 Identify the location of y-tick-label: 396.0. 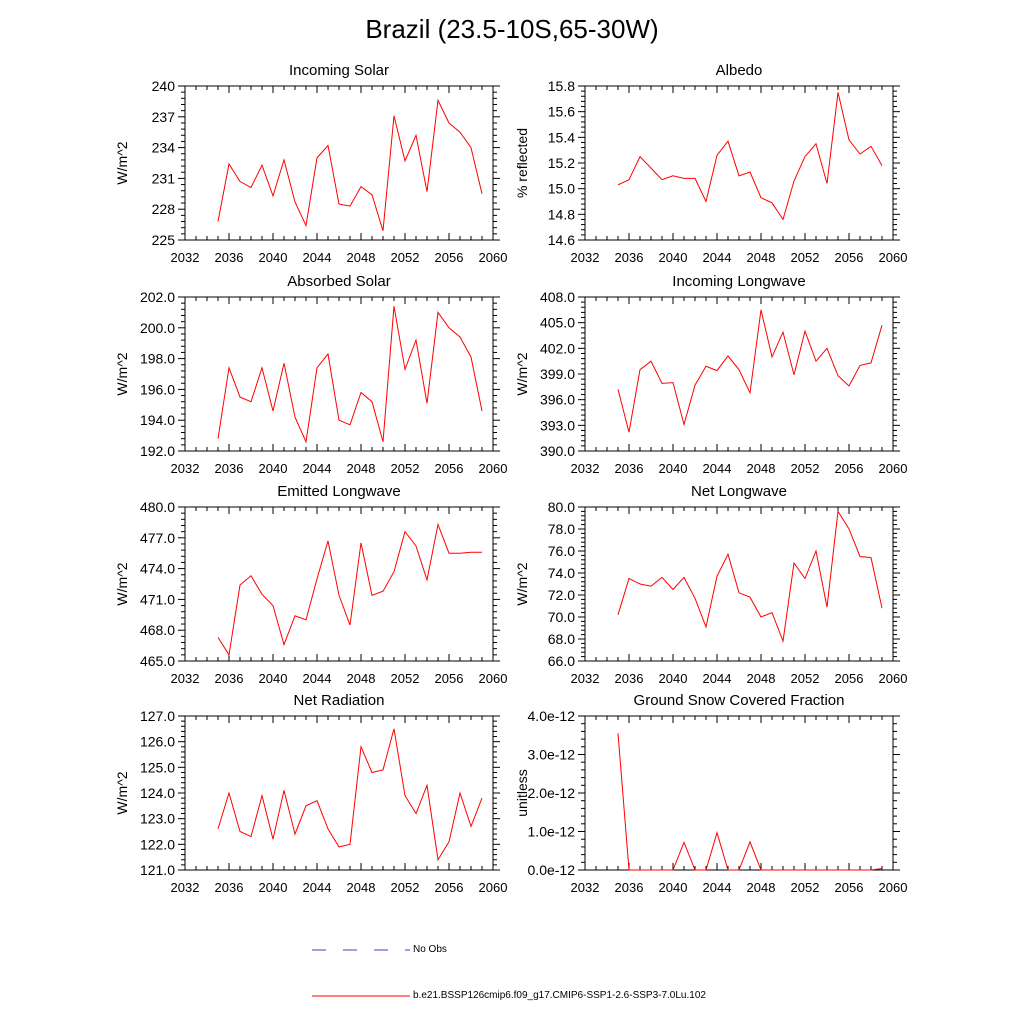
(557, 400).